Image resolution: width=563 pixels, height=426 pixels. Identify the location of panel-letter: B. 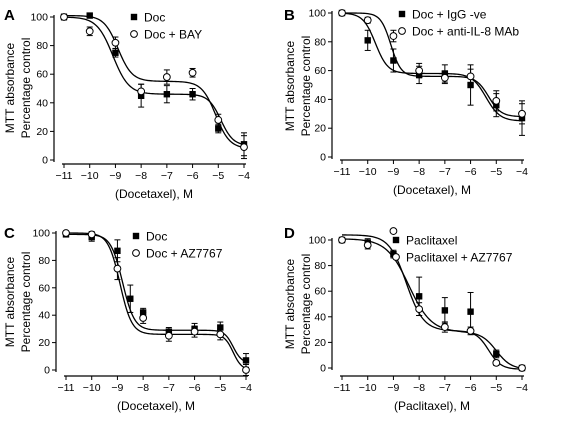
(289, 15).